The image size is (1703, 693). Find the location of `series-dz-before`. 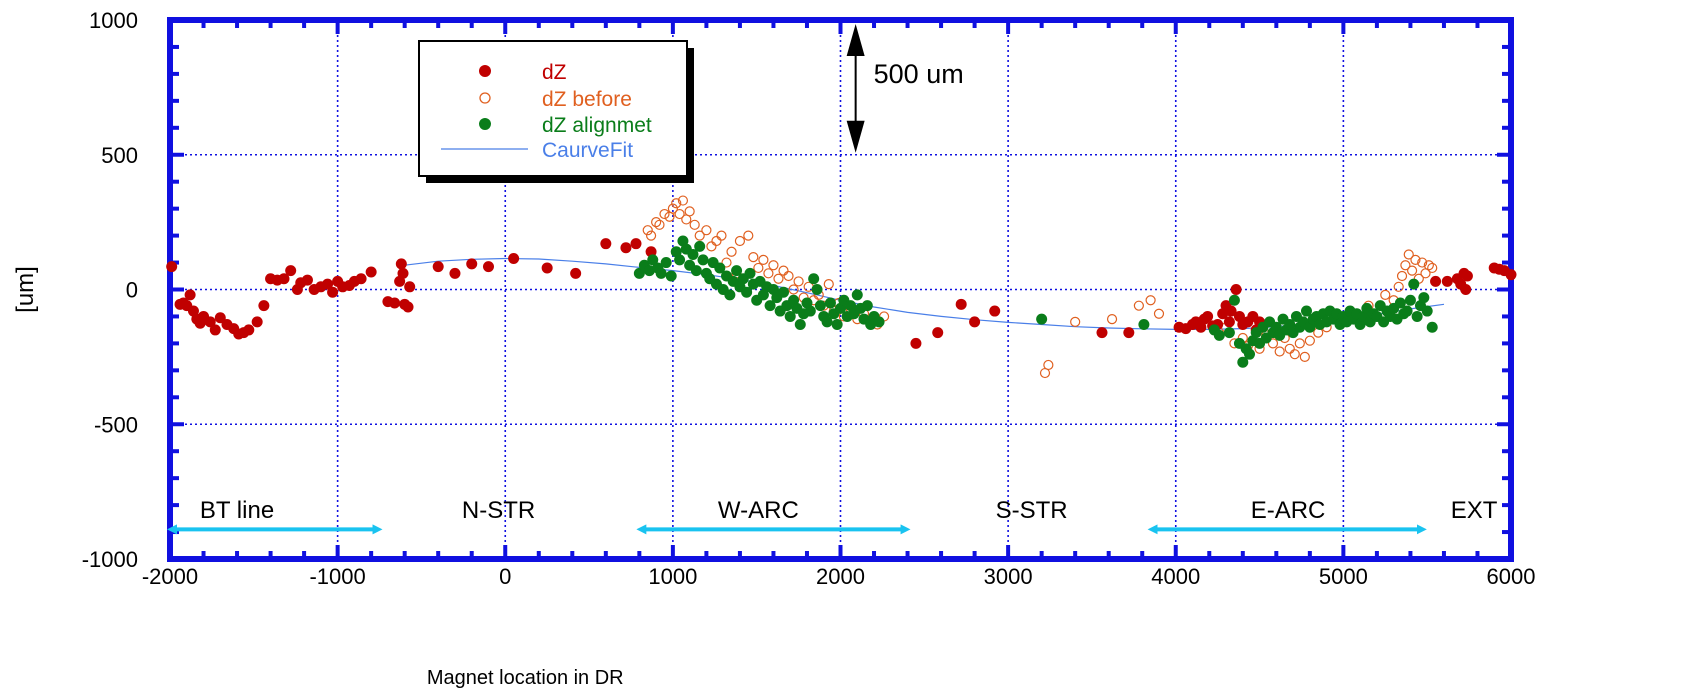

series-dz-before is located at coordinates (1040, 287).